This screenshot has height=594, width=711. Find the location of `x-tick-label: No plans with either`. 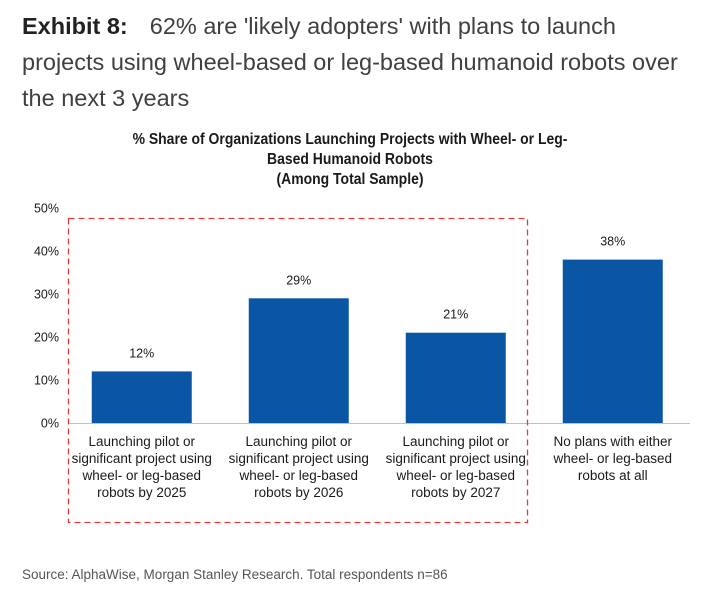

x-tick-label: No plans with either is located at coordinates (612, 441).